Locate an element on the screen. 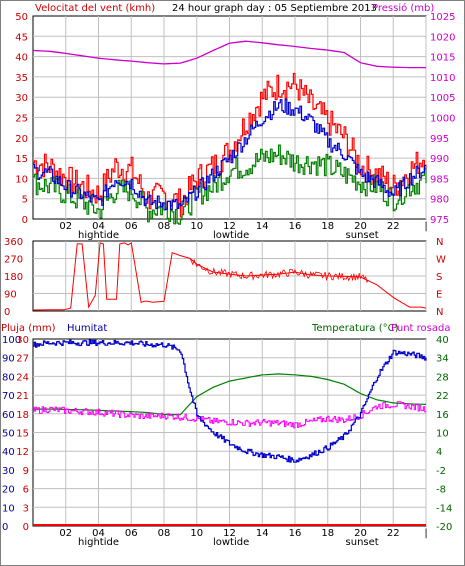 This screenshot has width=465, height=566. rain-title: Pluja (mm) is located at coordinates (28, 328).